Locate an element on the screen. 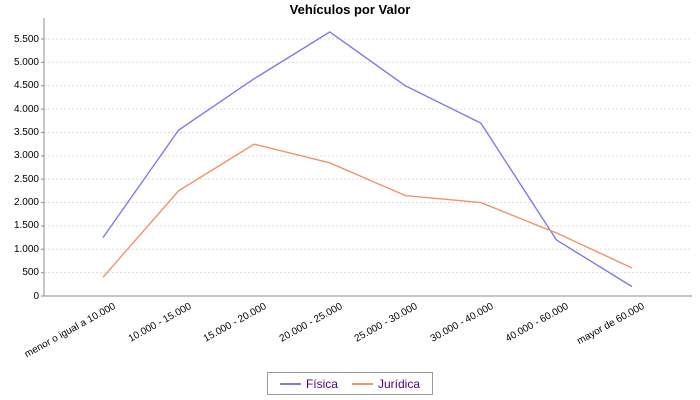  legend-label: Jurídica is located at coordinates (399, 383).